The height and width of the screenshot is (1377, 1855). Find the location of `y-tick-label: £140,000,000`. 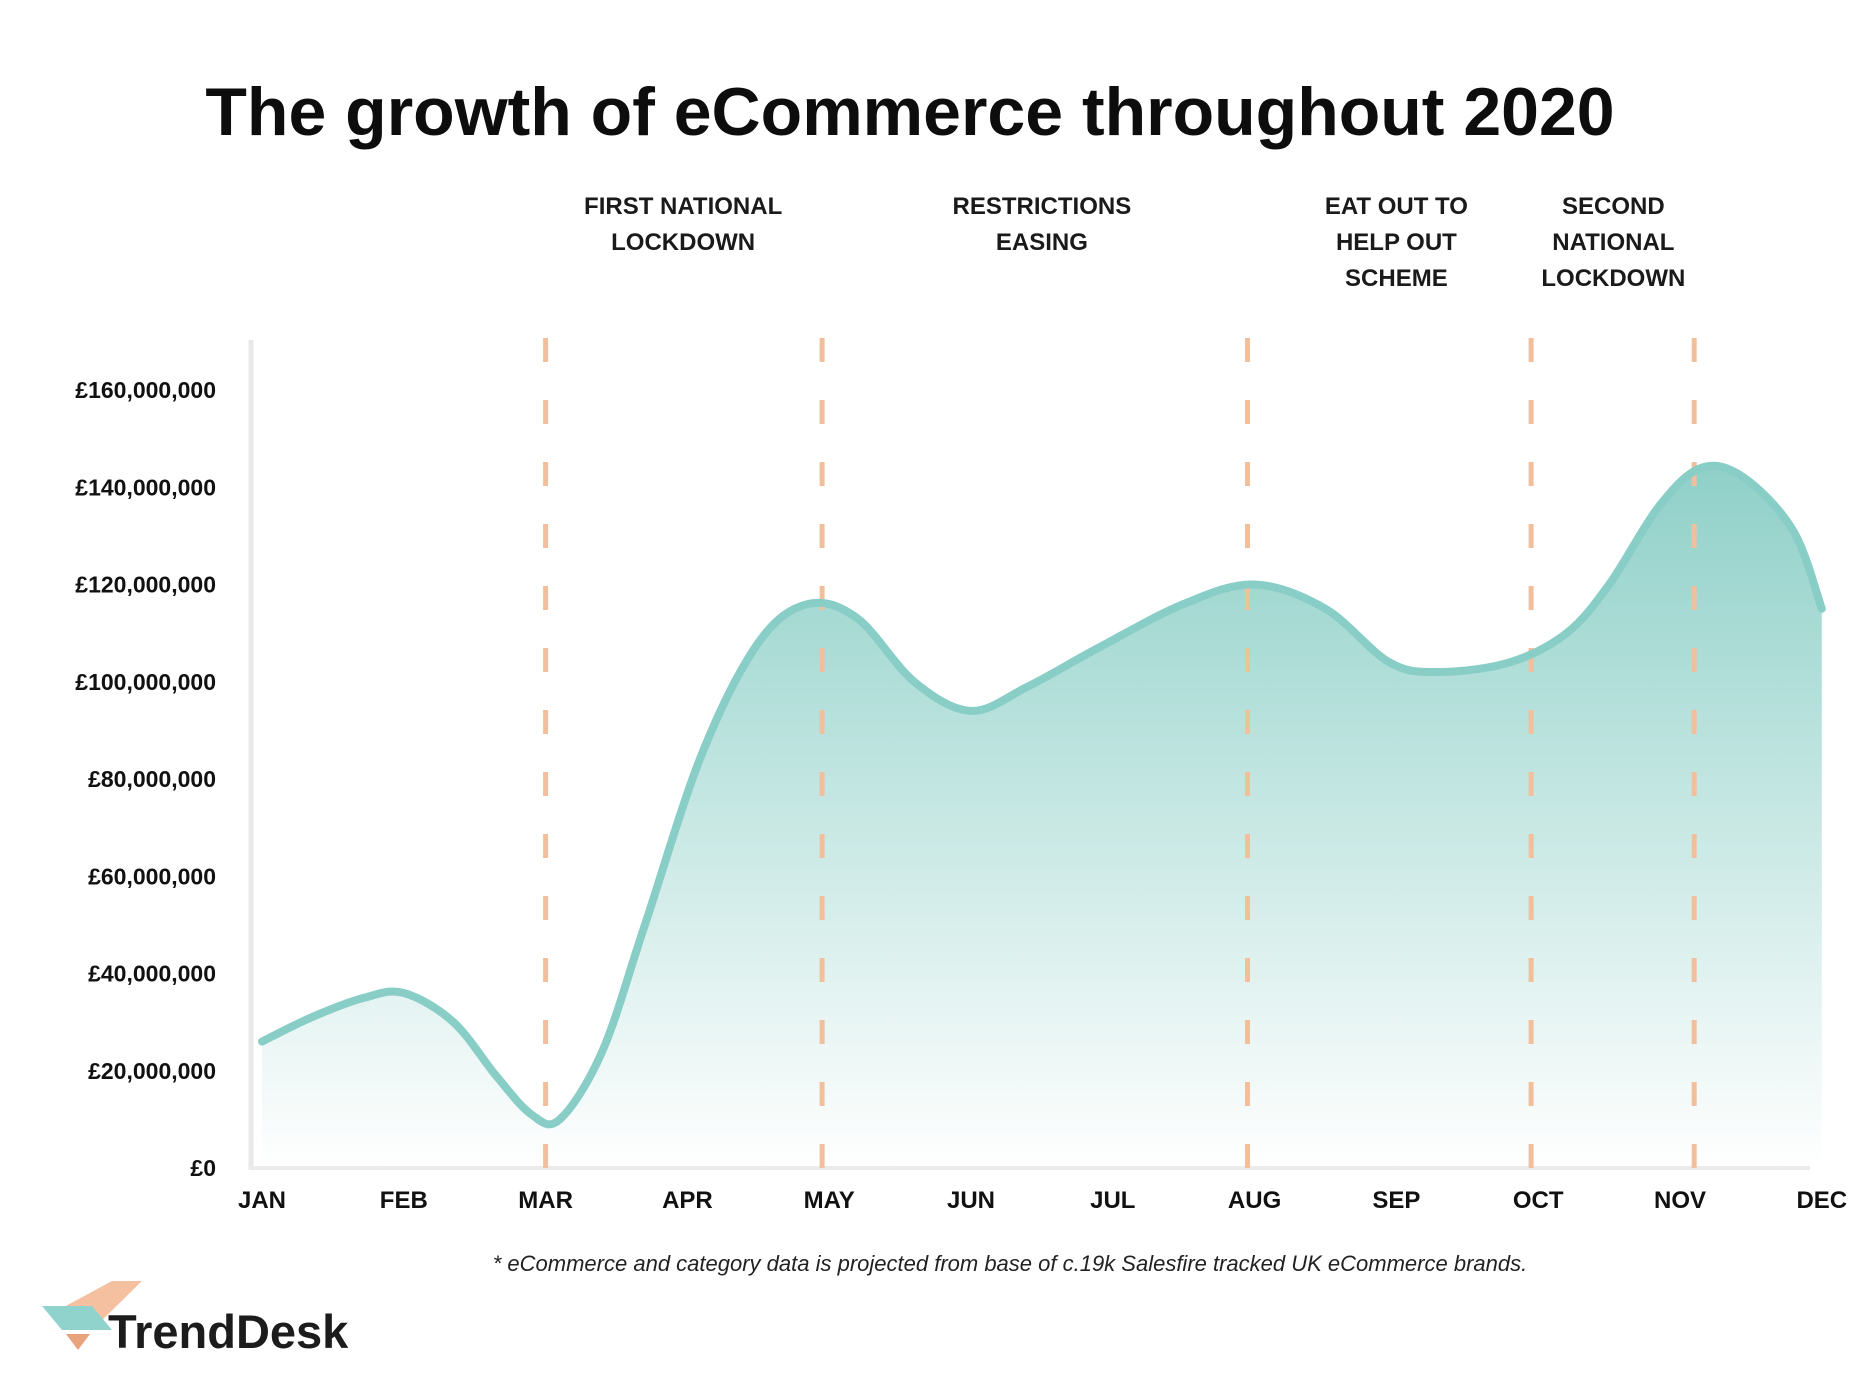

y-tick-label: £140,000,000 is located at coordinates (145, 487).